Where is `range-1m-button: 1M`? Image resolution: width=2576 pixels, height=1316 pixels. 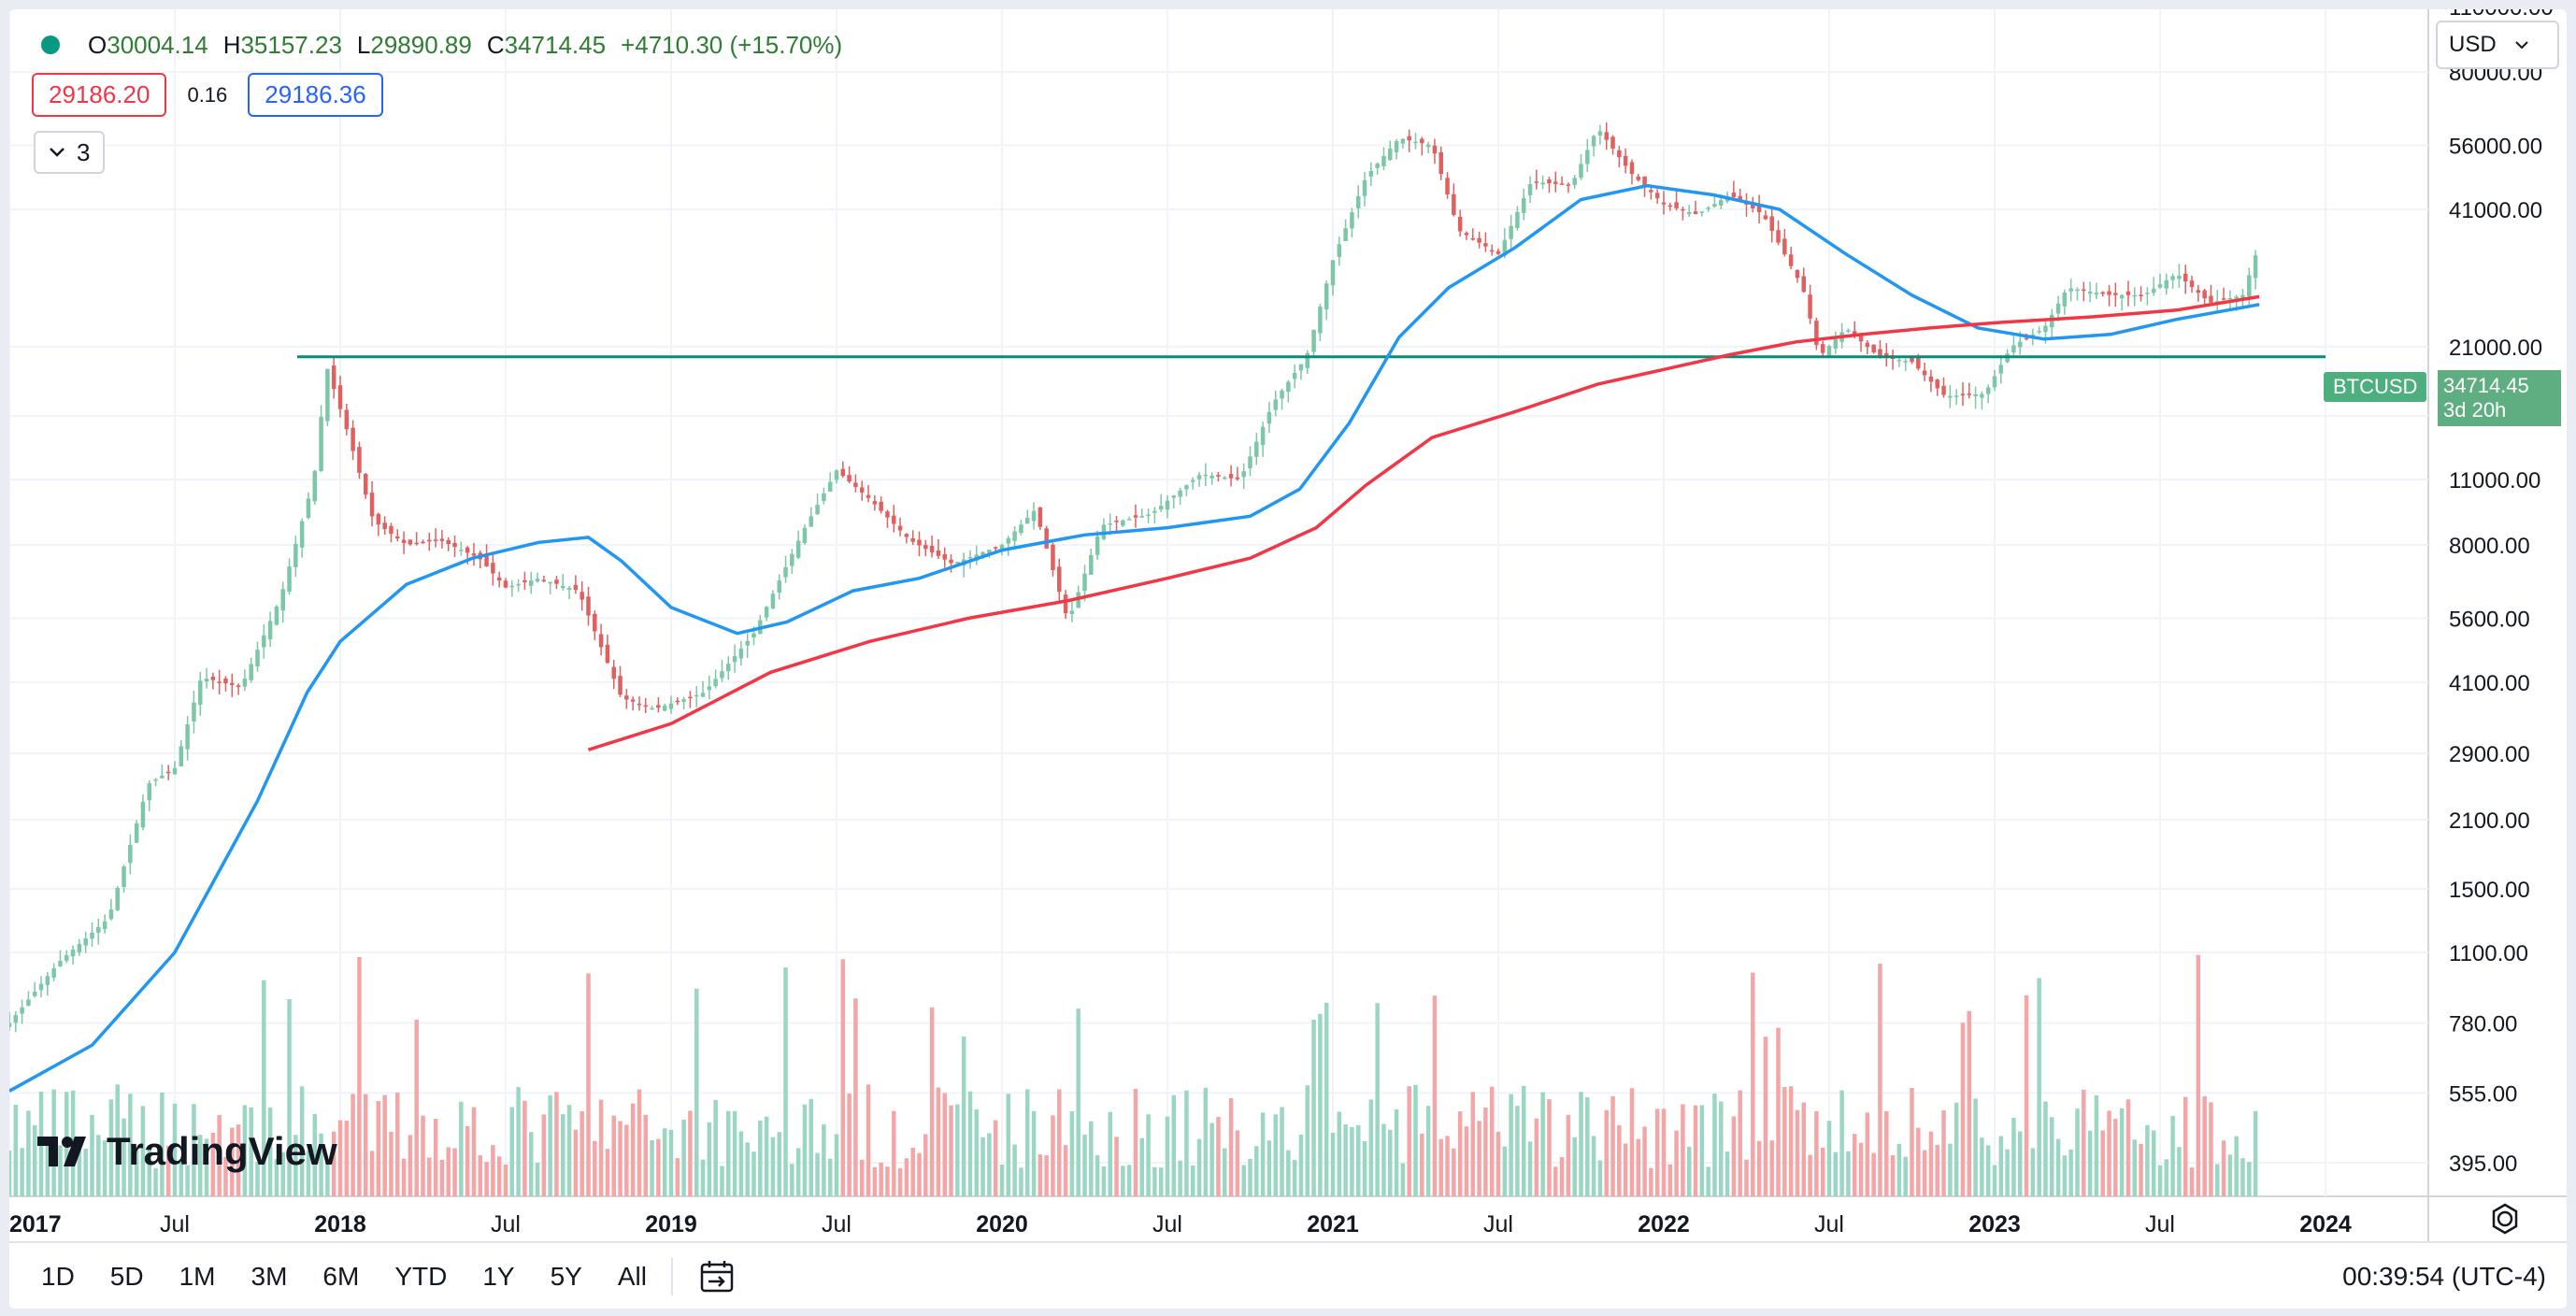
range-1m-button: 1M is located at coordinates (197, 1276).